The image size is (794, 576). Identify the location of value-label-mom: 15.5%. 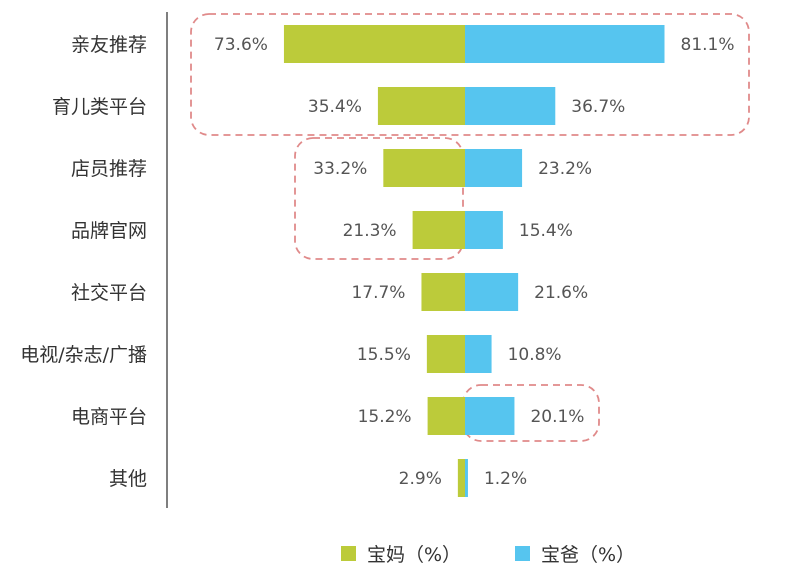
(384, 355).